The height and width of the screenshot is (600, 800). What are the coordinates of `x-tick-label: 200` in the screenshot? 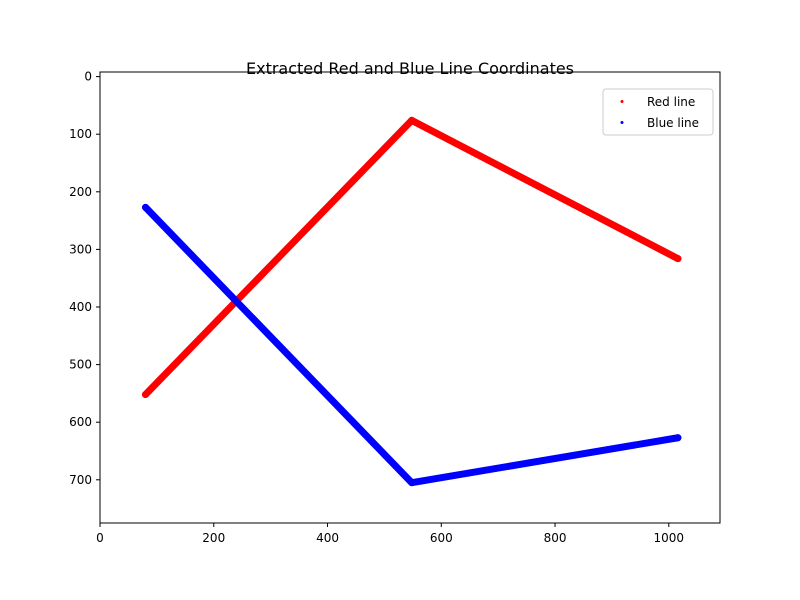 It's located at (213, 538).